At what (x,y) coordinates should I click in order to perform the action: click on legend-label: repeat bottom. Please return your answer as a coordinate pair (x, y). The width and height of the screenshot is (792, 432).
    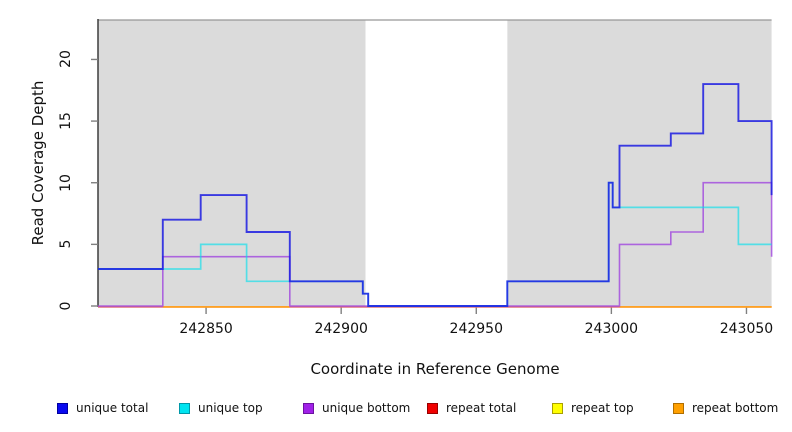
    Looking at the image, I should click on (735, 408).